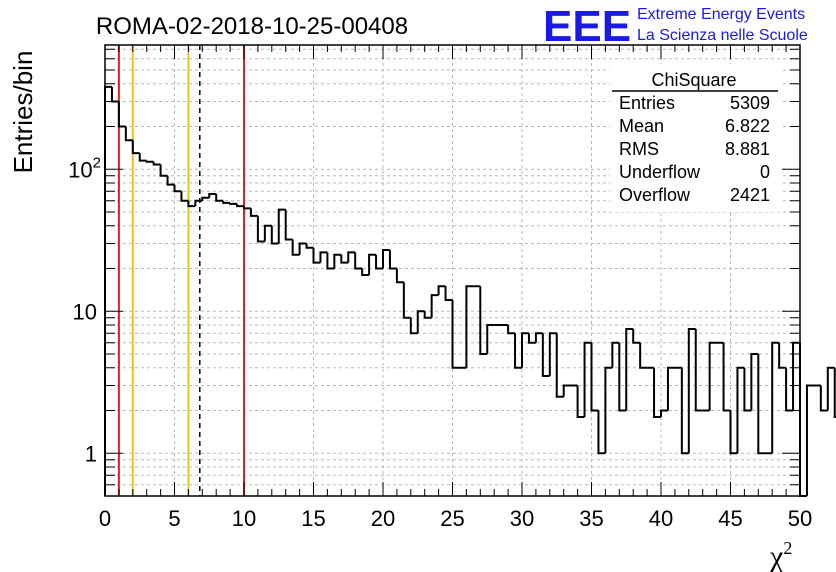  Describe the element at coordinates (647, 103) in the screenshot. I see `stats-row-label: Entries` at that location.